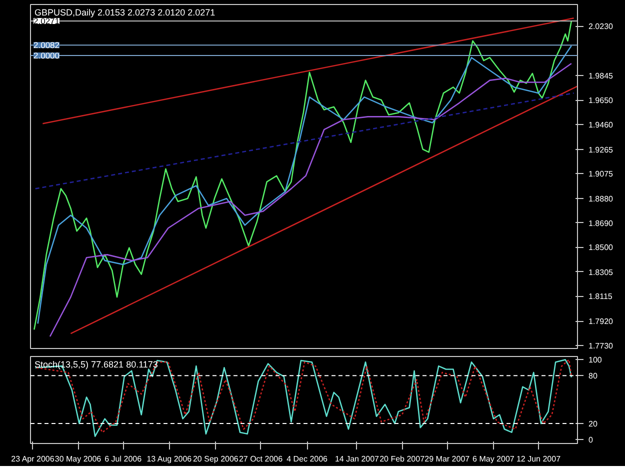 This screenshot has width=625, height=469. Describe the element at coordinates (601, 27) in the screenshot. I see `y-tick-label: 2.0230` at that location.